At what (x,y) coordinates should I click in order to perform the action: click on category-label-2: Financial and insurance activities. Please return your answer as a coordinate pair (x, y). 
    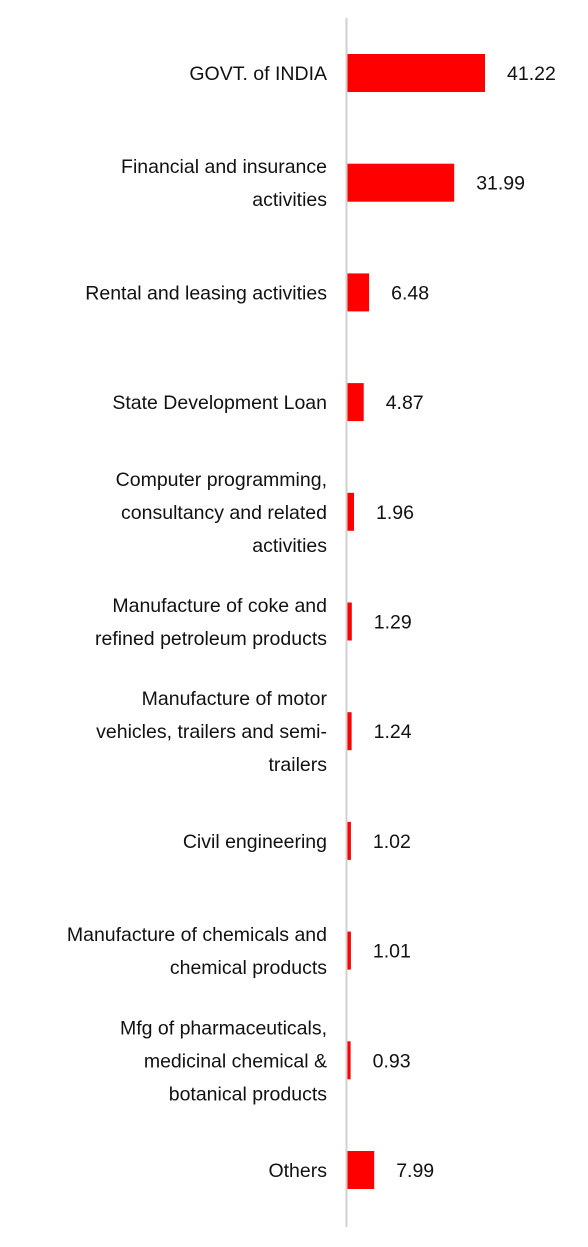
    Looking at the image, I should click on (224, 183).